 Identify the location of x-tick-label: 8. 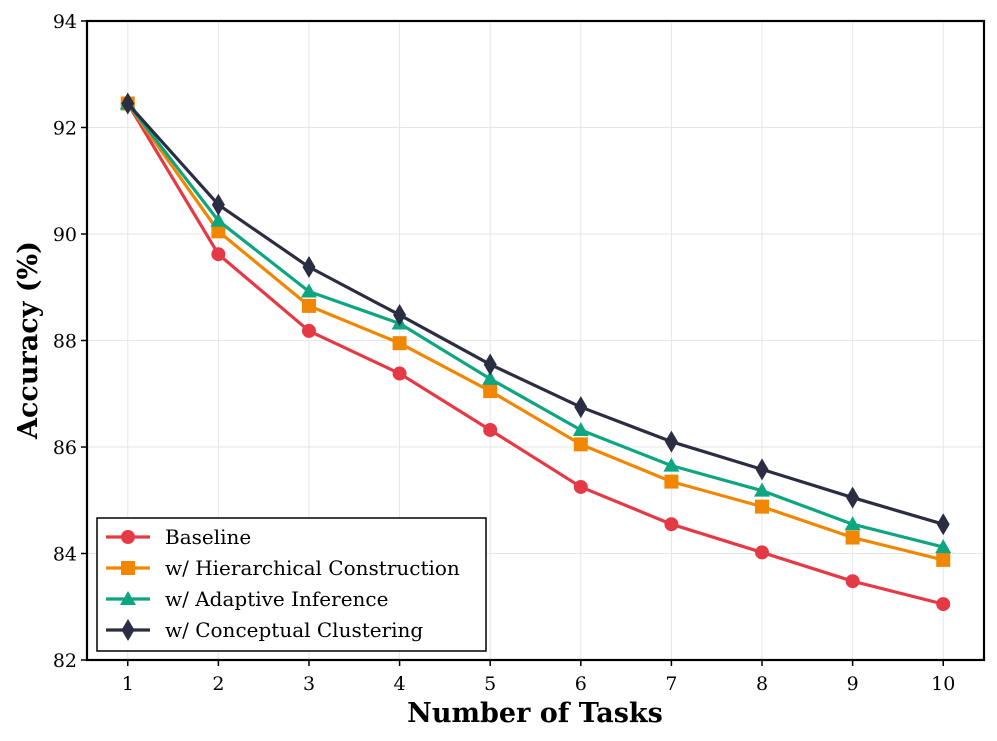
(762, 684).